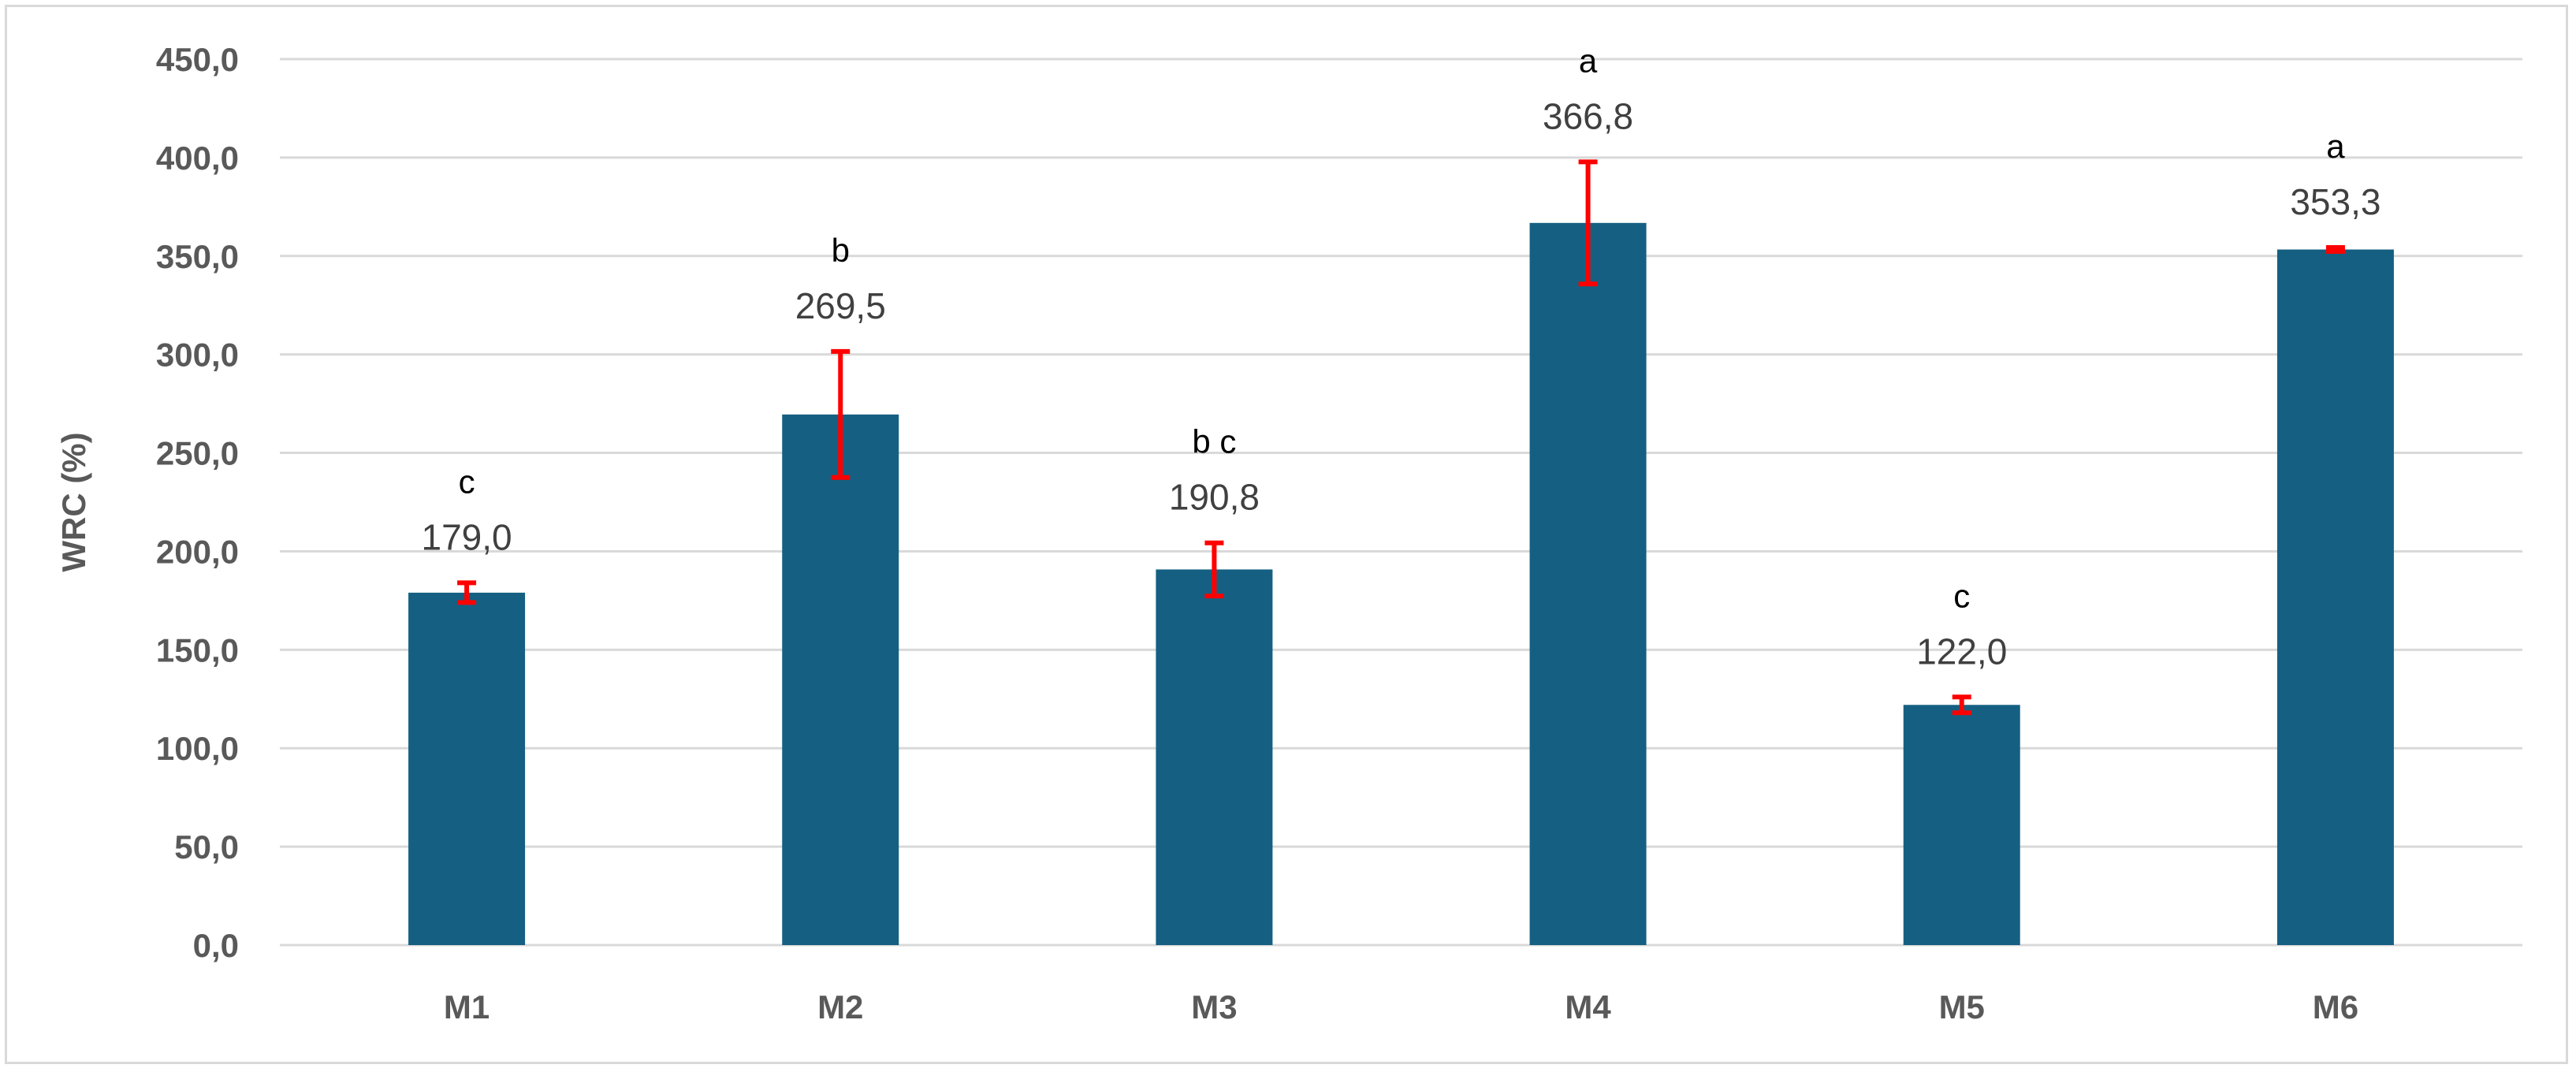  Describe the element at coordinates (206, 846) in the screenshot. I see `y-tick-label: 50,0` at that location.